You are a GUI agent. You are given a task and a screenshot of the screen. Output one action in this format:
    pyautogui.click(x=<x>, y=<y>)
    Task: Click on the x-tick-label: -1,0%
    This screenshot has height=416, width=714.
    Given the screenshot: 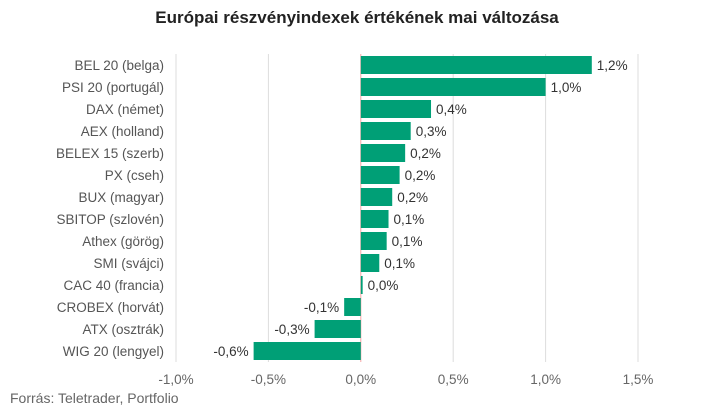 What is the action you would take?
    pyautogui.click(x=175, y=379)
    